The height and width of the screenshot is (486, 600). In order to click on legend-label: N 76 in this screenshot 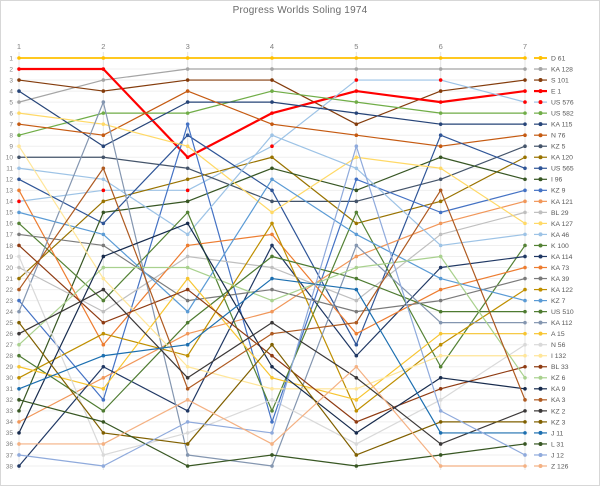, I will do `click(558, 136)`.